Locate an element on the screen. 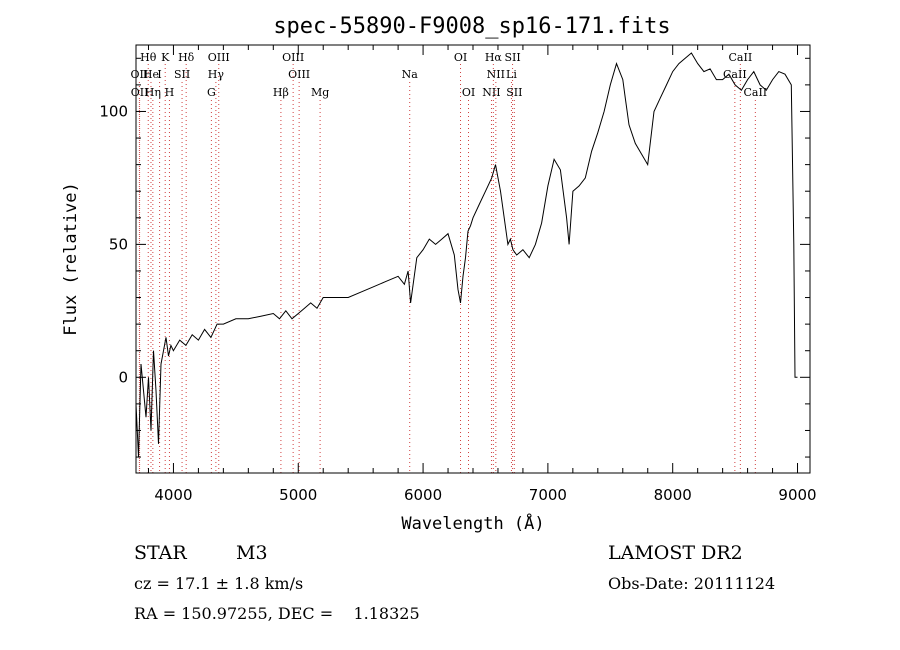 The width and height of the screenshot is (900, 650). object-class: STAR is located at coordinates (160, 553).